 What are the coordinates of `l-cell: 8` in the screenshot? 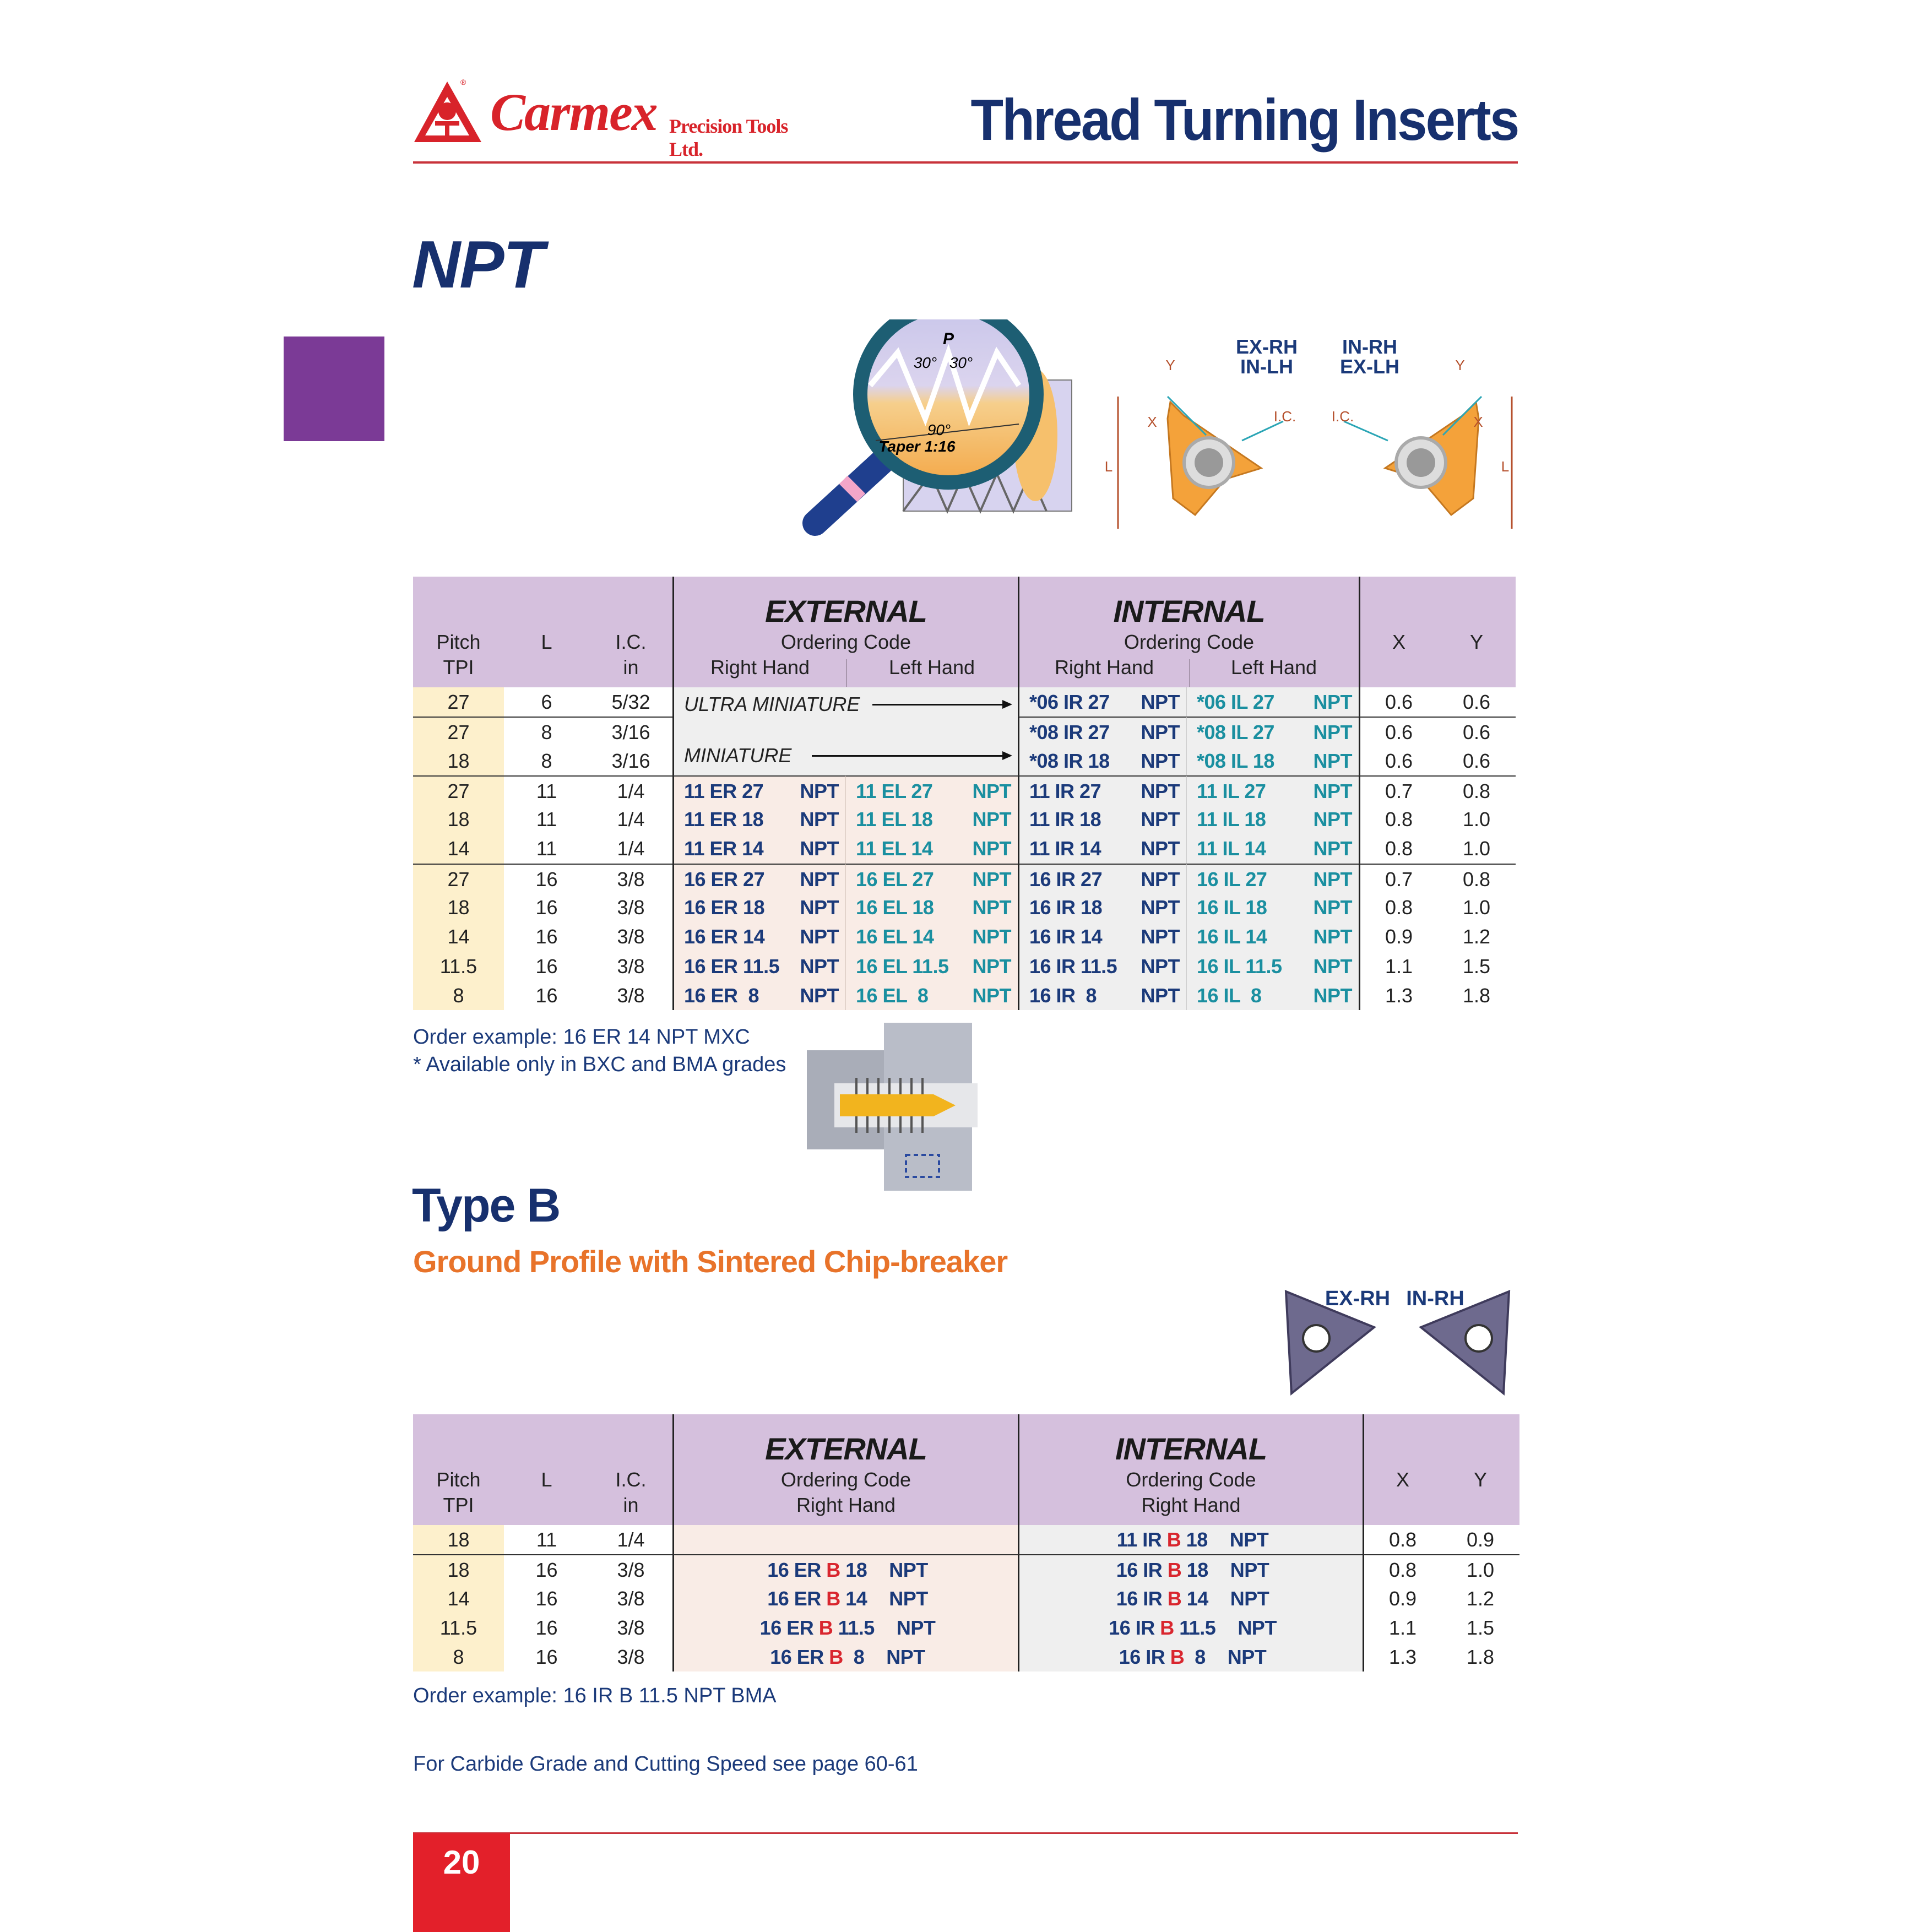 It's located at (546, 760).